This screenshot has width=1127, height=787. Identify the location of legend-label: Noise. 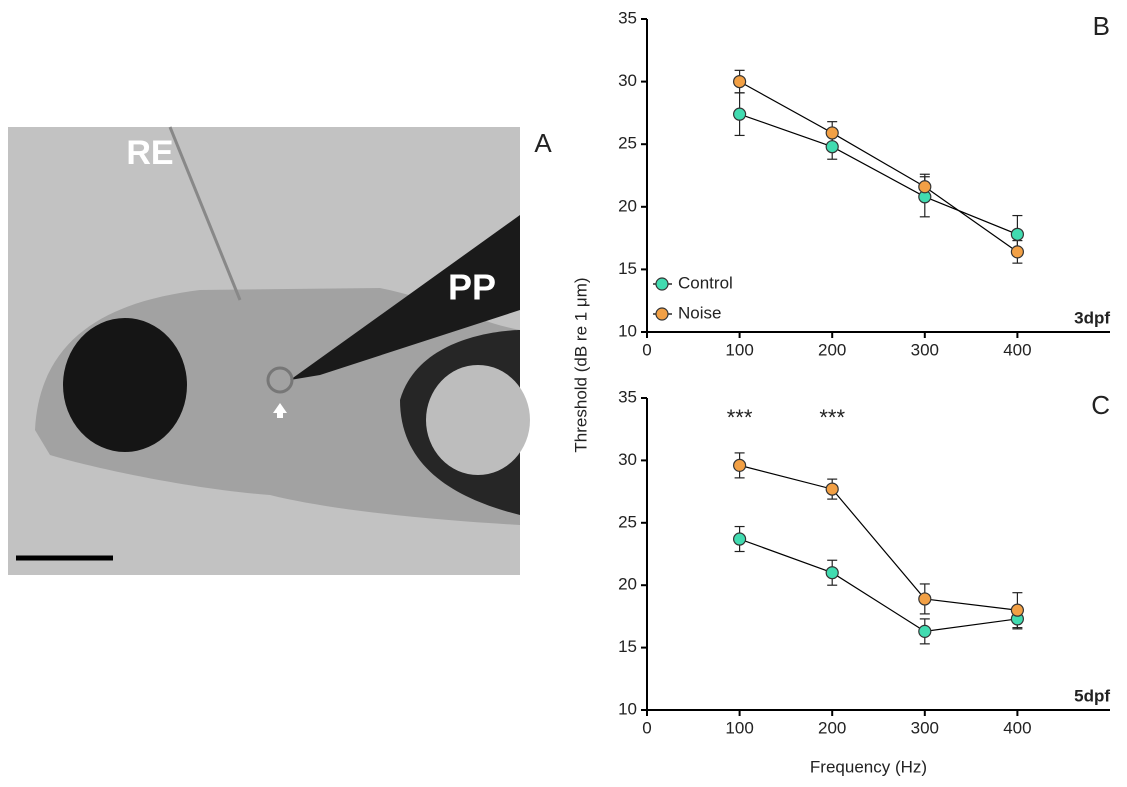
(699, 312).